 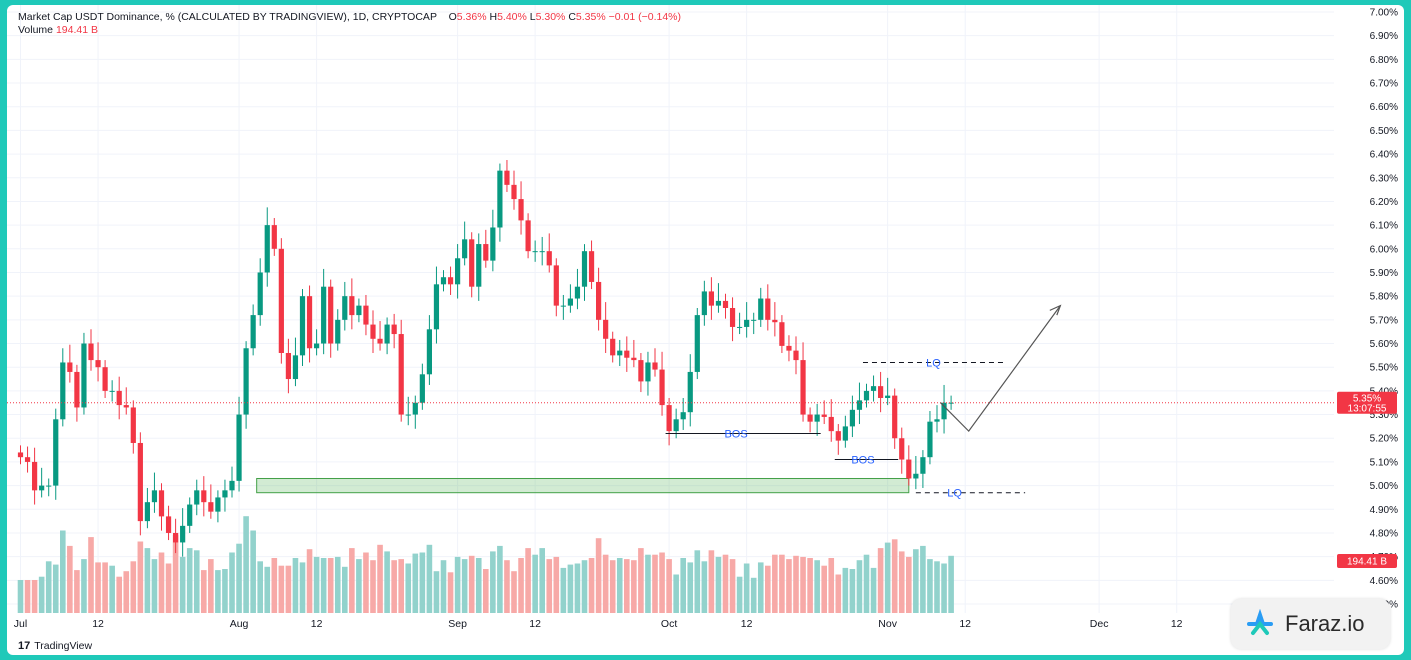 I want to click on price-badge-value: 5.35%, so click(x=1367, y=399).